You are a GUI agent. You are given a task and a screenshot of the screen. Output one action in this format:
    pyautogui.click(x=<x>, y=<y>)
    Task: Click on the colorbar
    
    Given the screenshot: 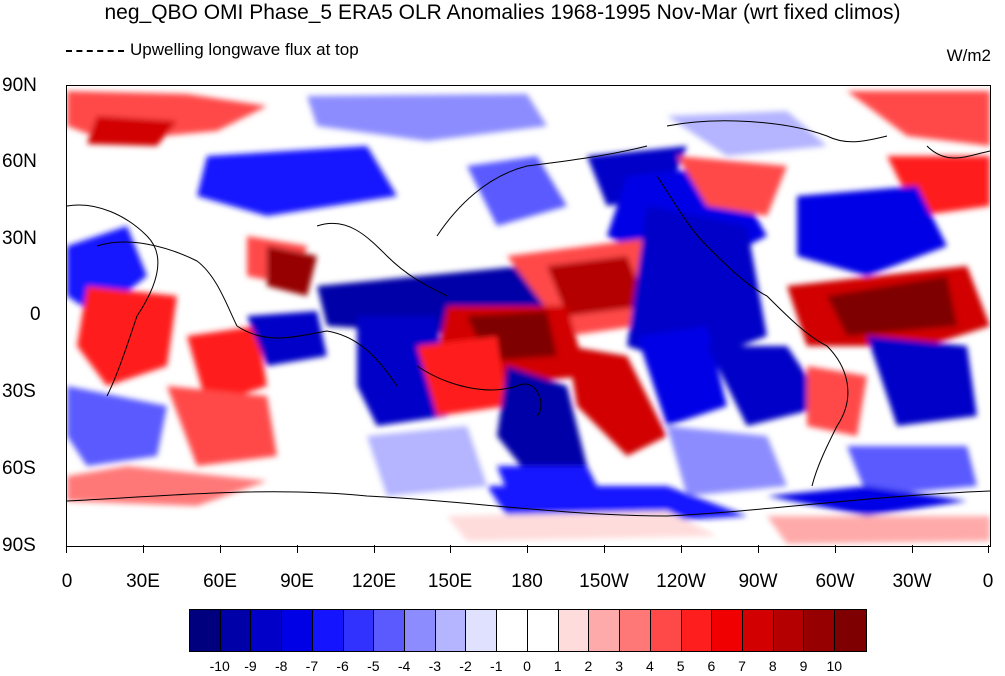 What is the action you would take?
    pyautogui.click(x=528, y=630)
    